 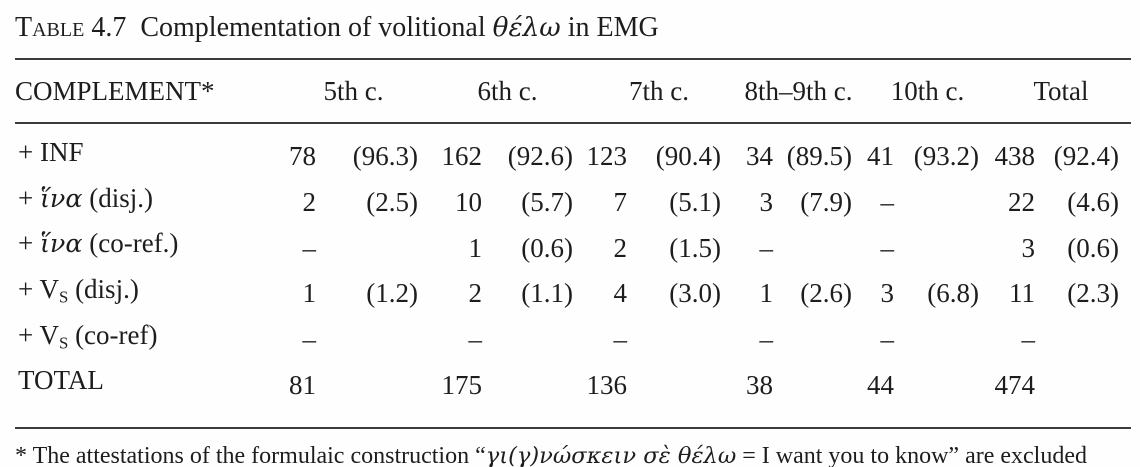 I want to click on row-label: + ἵνα (disj.), so click(x=146, y=202).